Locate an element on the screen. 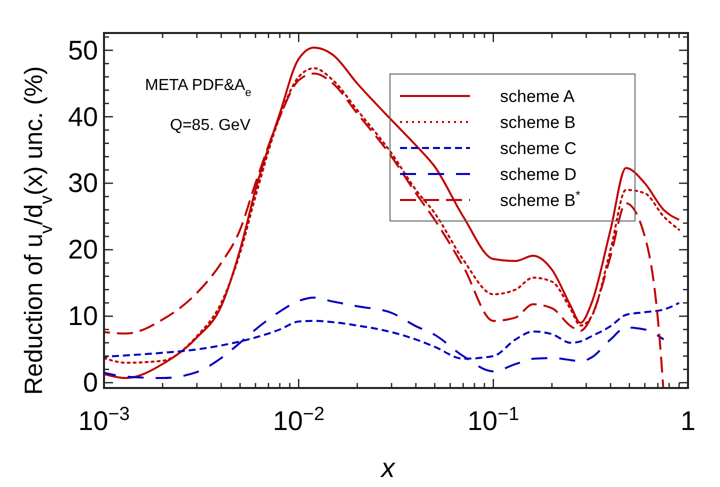  x-tick-label: 10$^{−1}$ is located at coordinates (494, 420).